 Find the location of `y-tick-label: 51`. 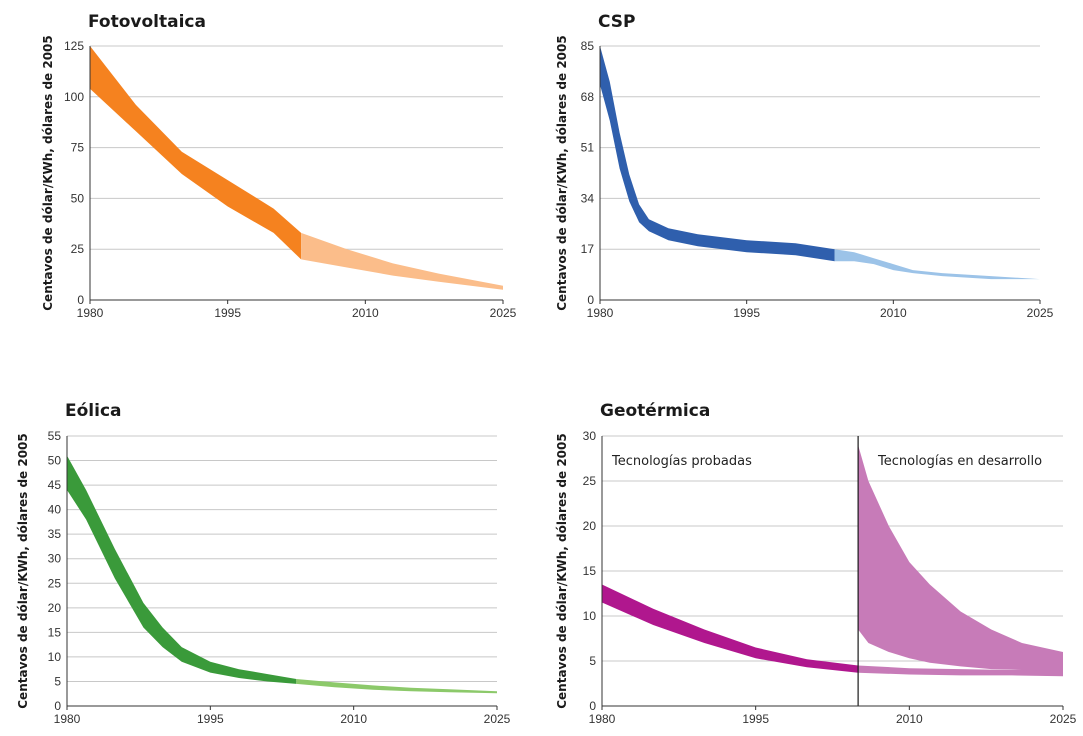

y-tick-label: 51 is located at coordinates (588, 148).